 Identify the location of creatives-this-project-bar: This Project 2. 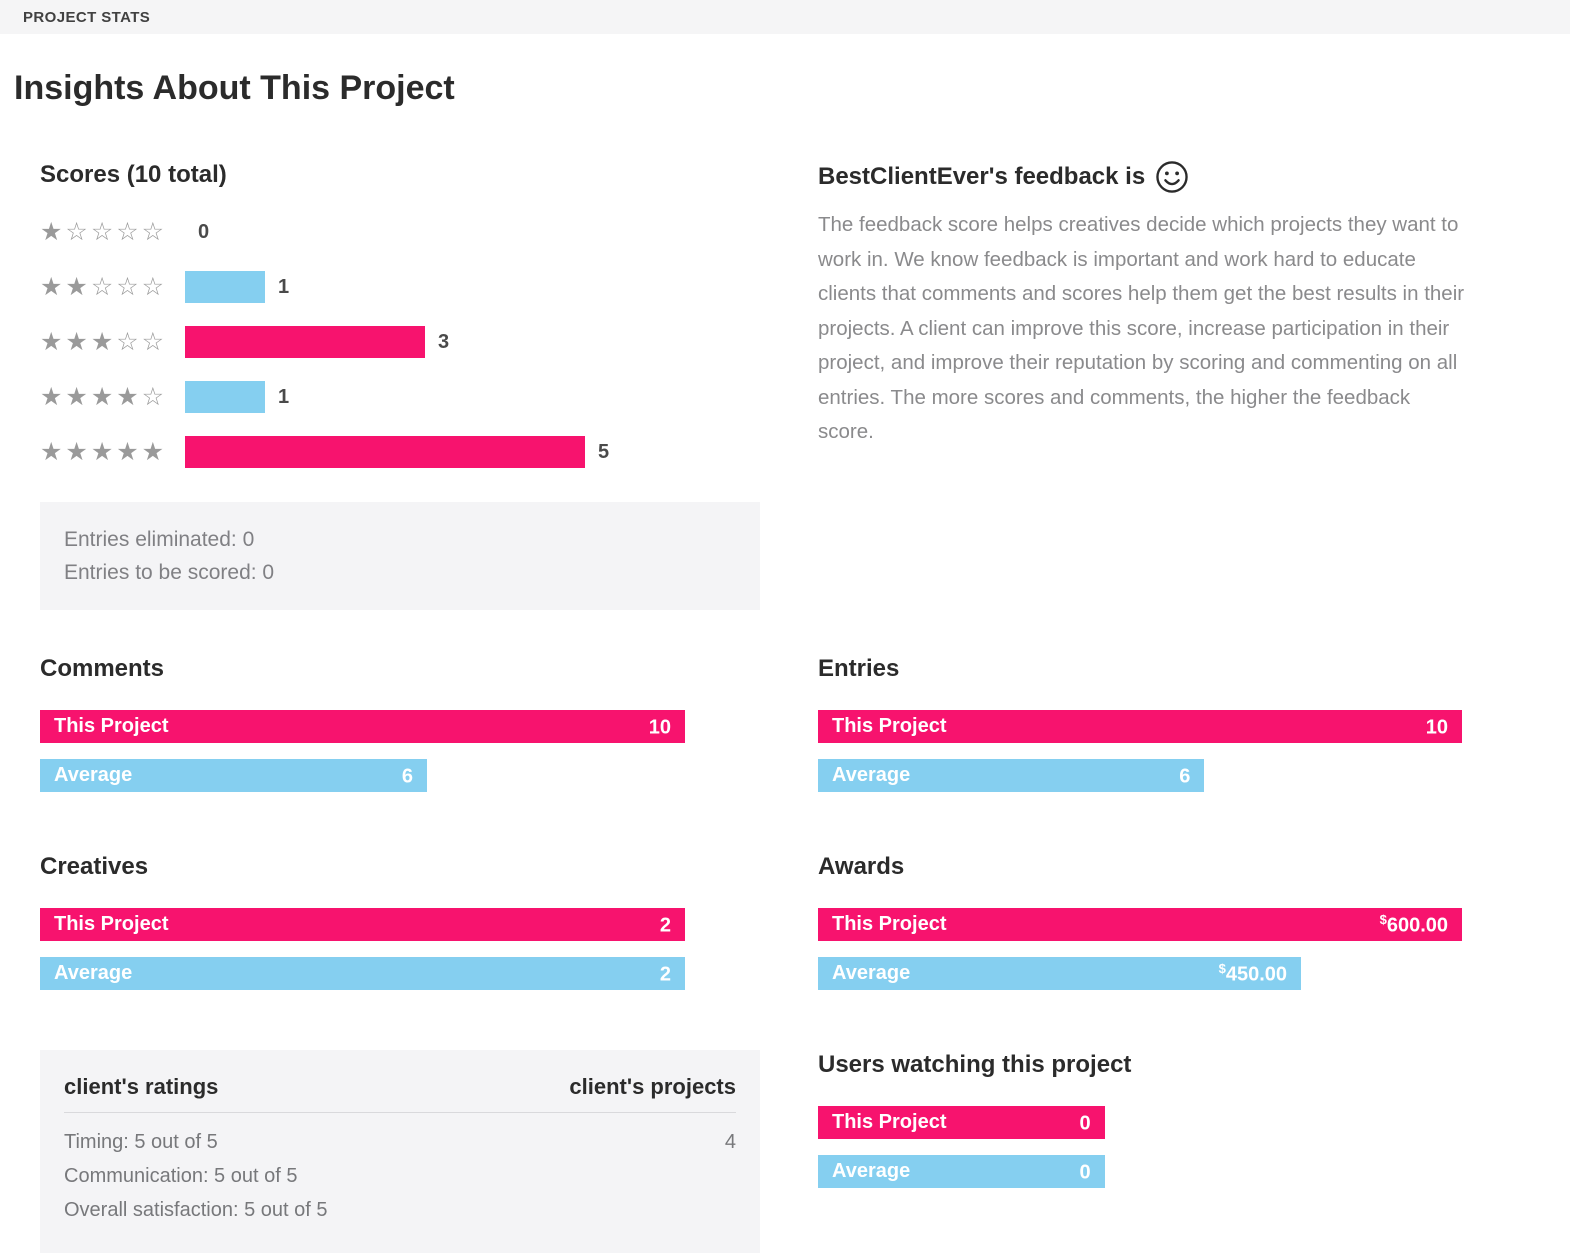
(362, 924).